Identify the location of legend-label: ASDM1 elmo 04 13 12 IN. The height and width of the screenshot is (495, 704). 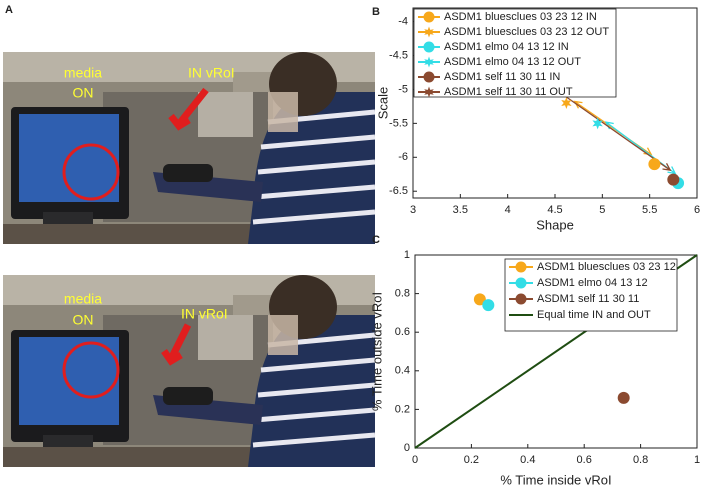
(506, 47).